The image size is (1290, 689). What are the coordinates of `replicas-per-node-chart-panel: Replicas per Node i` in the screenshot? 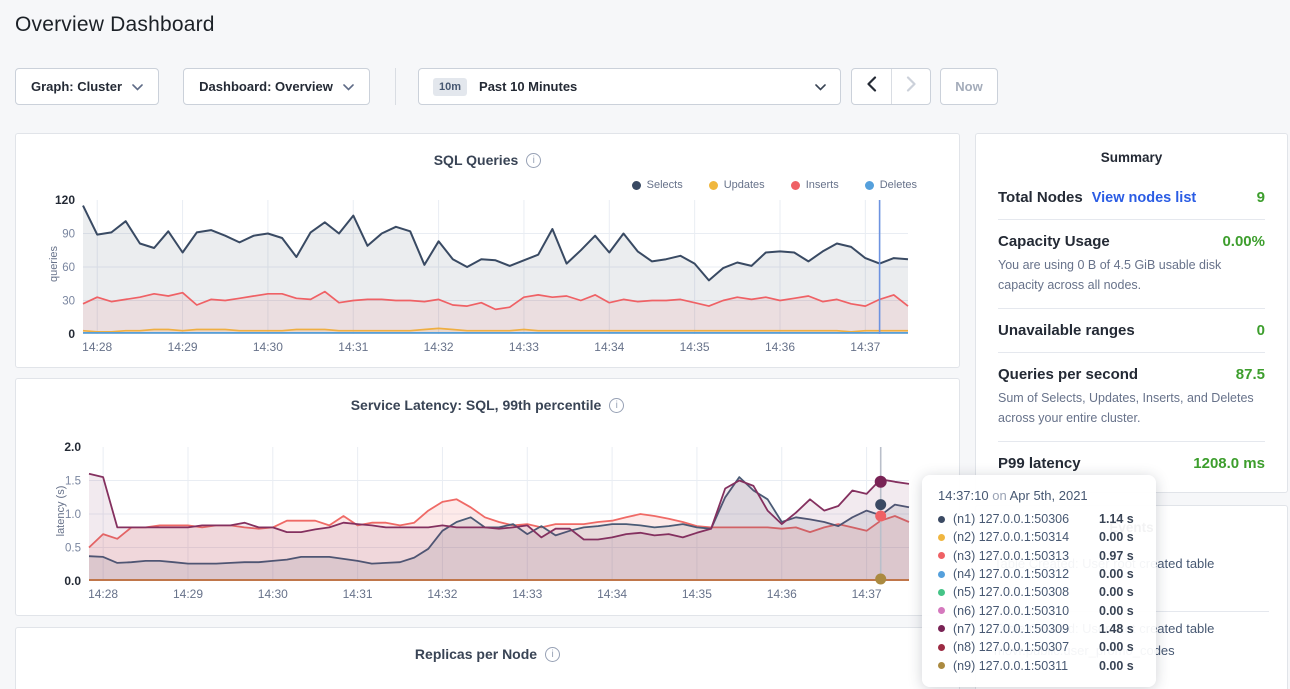 It's located at (487, 658).